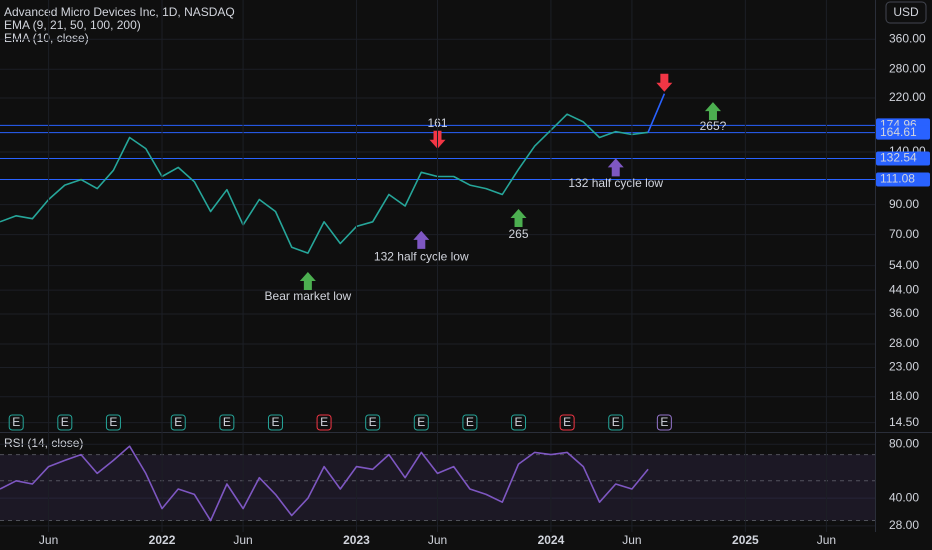  I want to click on x-tick-label: 2022, so click(162, 540).